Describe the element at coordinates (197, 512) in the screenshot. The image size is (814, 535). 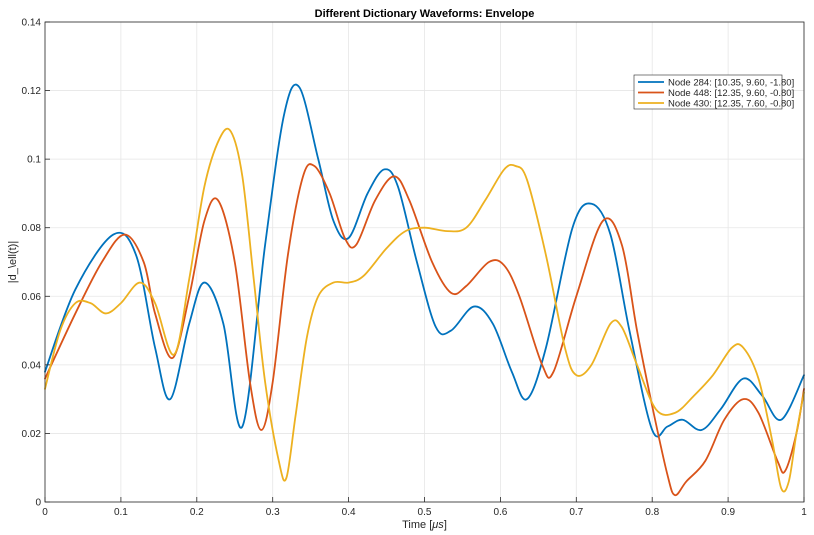
I see `x-tick-label: 0.2` at that location.